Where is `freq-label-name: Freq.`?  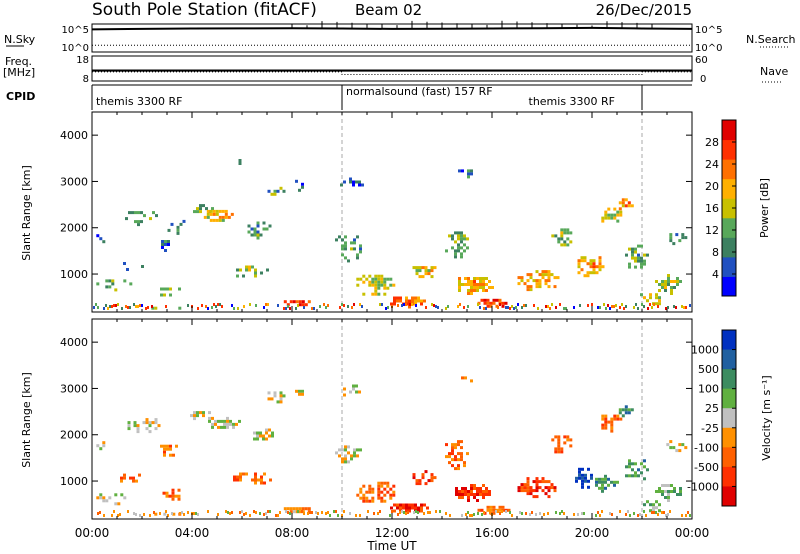
freq-label-name: Freq. is located at coordinates (18, 61).